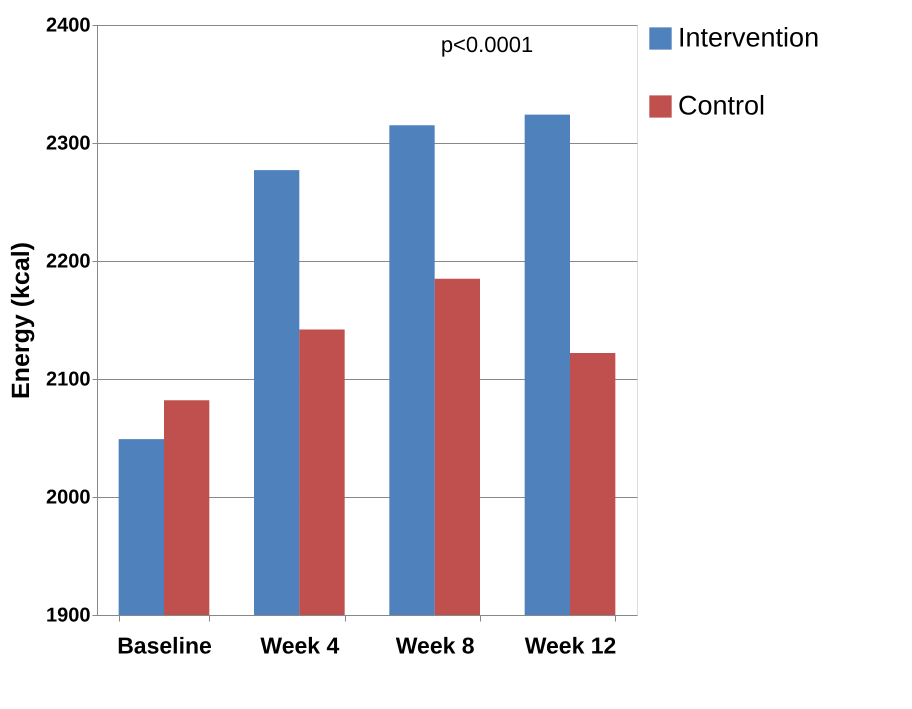 This screenshot has width=912, height=709. I want to click on x-tick-label: Week 4, so click(300, 645).